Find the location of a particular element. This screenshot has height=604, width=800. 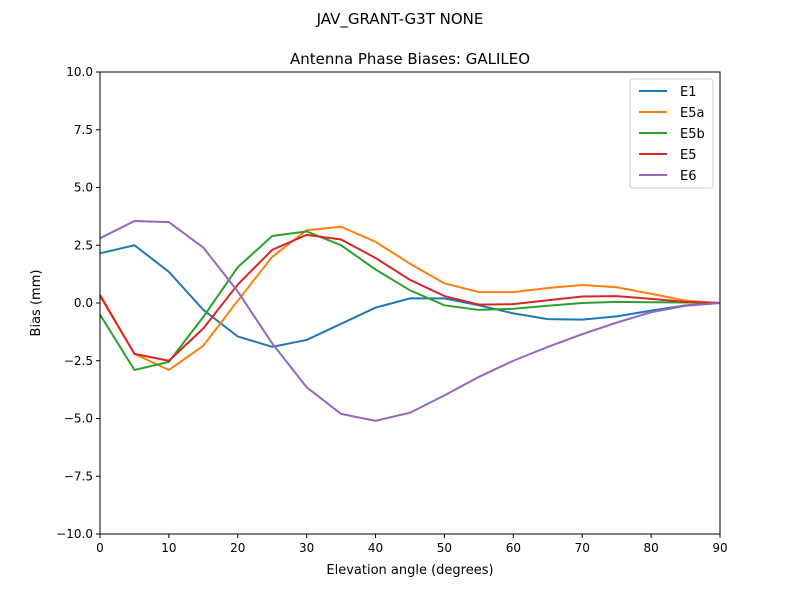

y-axis-label: Bias (mm) is located at coordinates (36, 303).